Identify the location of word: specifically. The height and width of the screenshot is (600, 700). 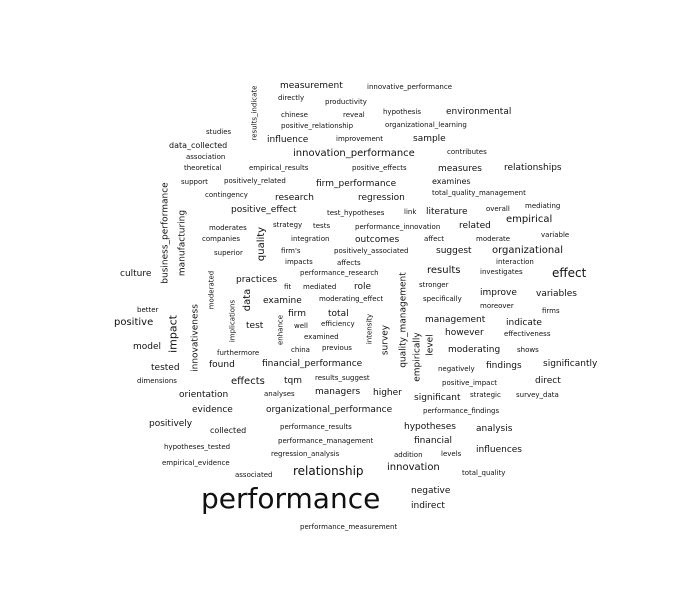
(442, 299).